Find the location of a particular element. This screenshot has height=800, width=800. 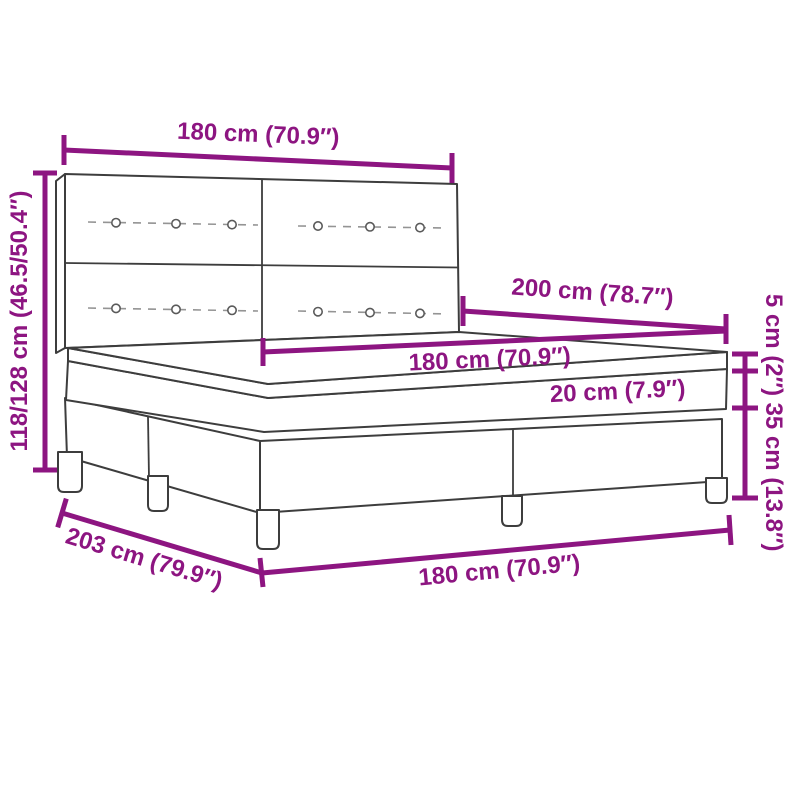

total-height-label: 118/128 cm (46.5/50.4″) is located at coordinates (19, 320).